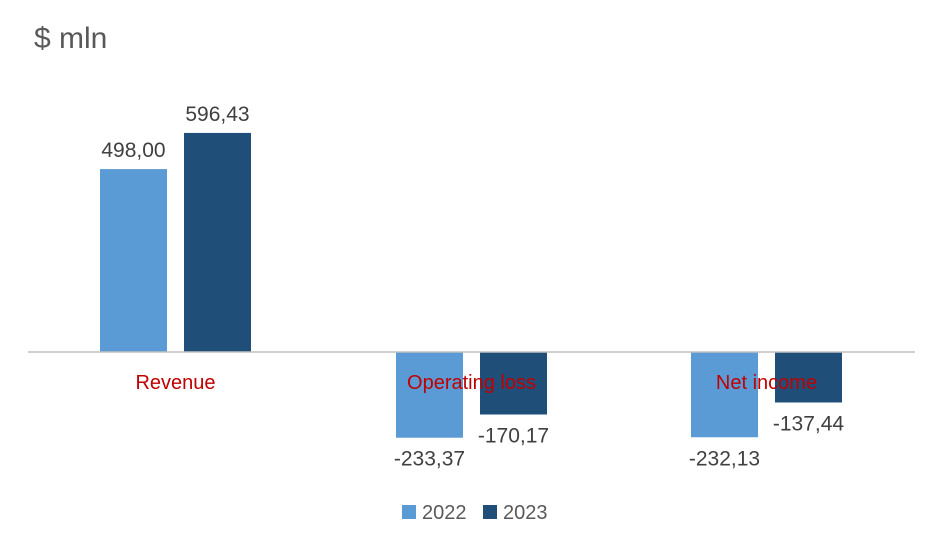 The image size is (941, 549). Describe the element at coordinates (724, 458) in the screenshot. I see `data-label-2022-2: -232,13` at that location.